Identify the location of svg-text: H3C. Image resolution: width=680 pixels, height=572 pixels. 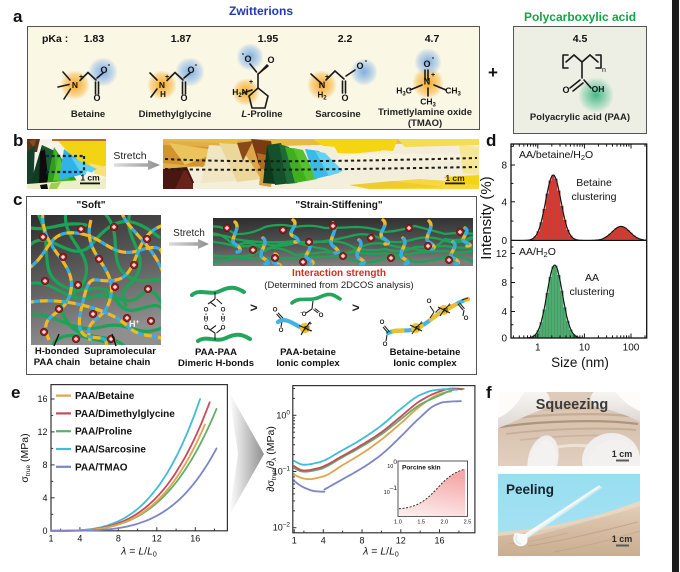
(404, 92).